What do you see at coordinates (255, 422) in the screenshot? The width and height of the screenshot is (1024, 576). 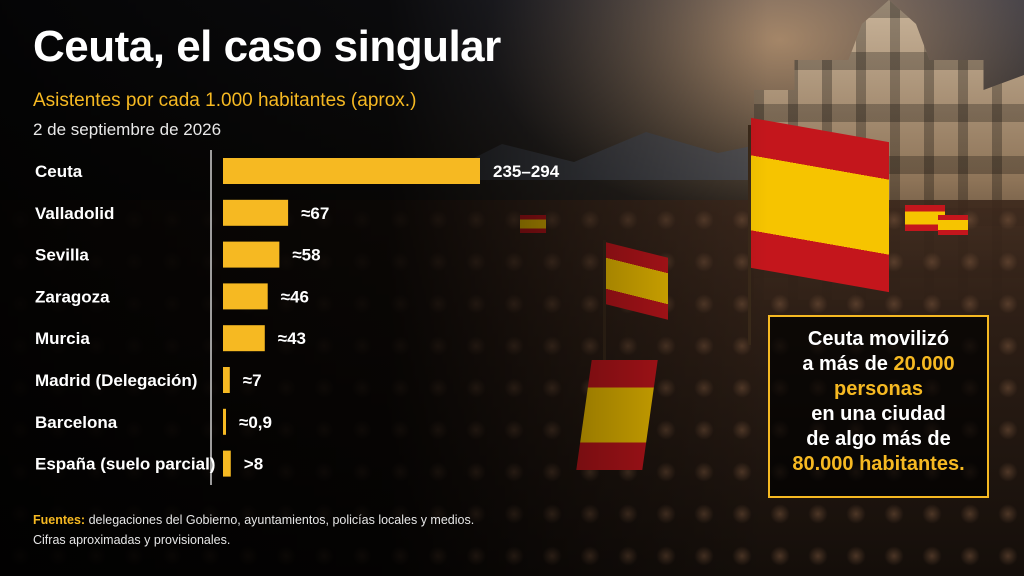 I see `value-label: ≈0,9` at bounding box center [255, 422].